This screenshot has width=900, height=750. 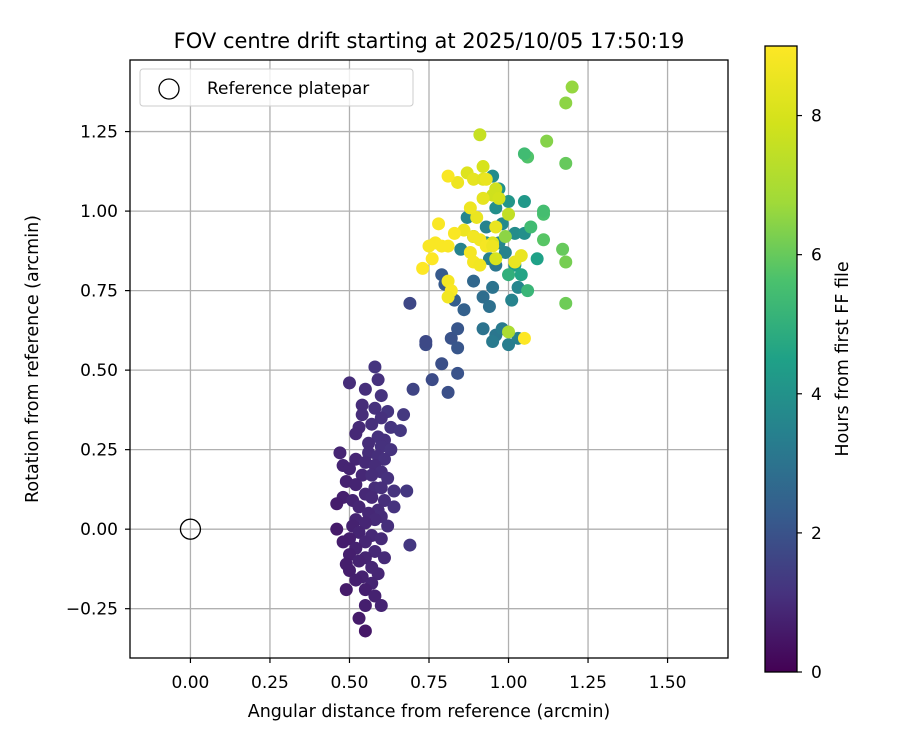 I want to click on y-axis-label: Rotation from reference (arcmin), so click(x=33, y=359).